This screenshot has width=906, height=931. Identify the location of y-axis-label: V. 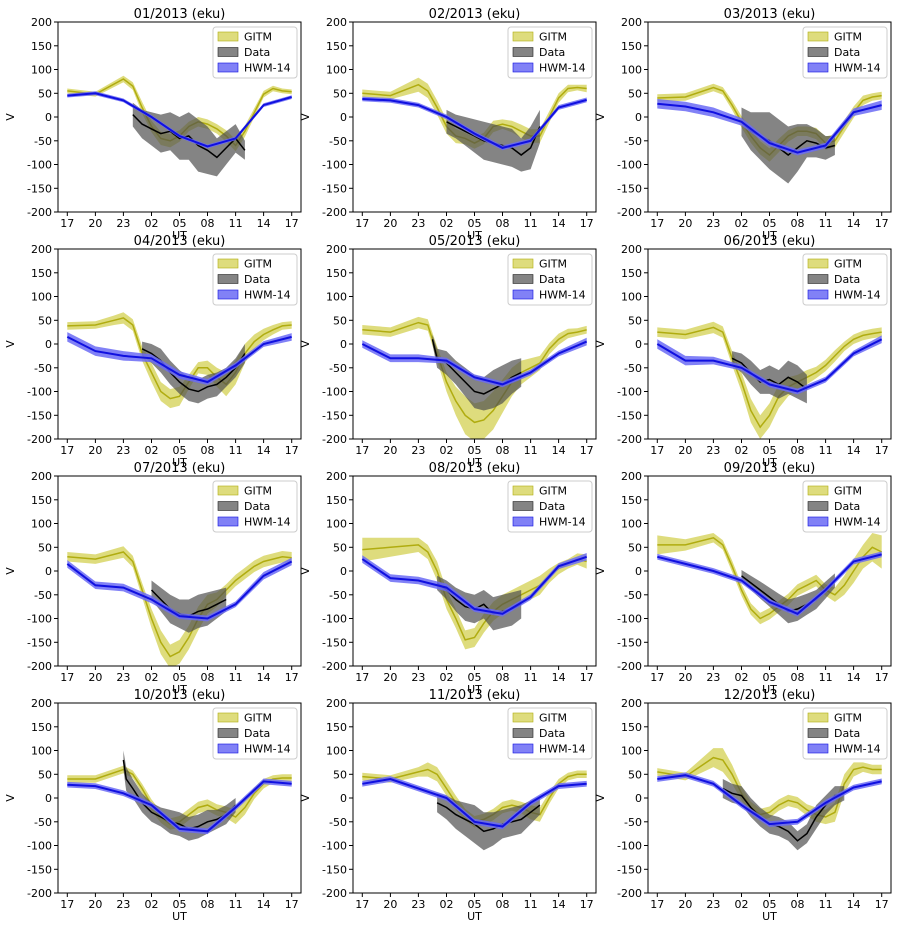
(10, 571).